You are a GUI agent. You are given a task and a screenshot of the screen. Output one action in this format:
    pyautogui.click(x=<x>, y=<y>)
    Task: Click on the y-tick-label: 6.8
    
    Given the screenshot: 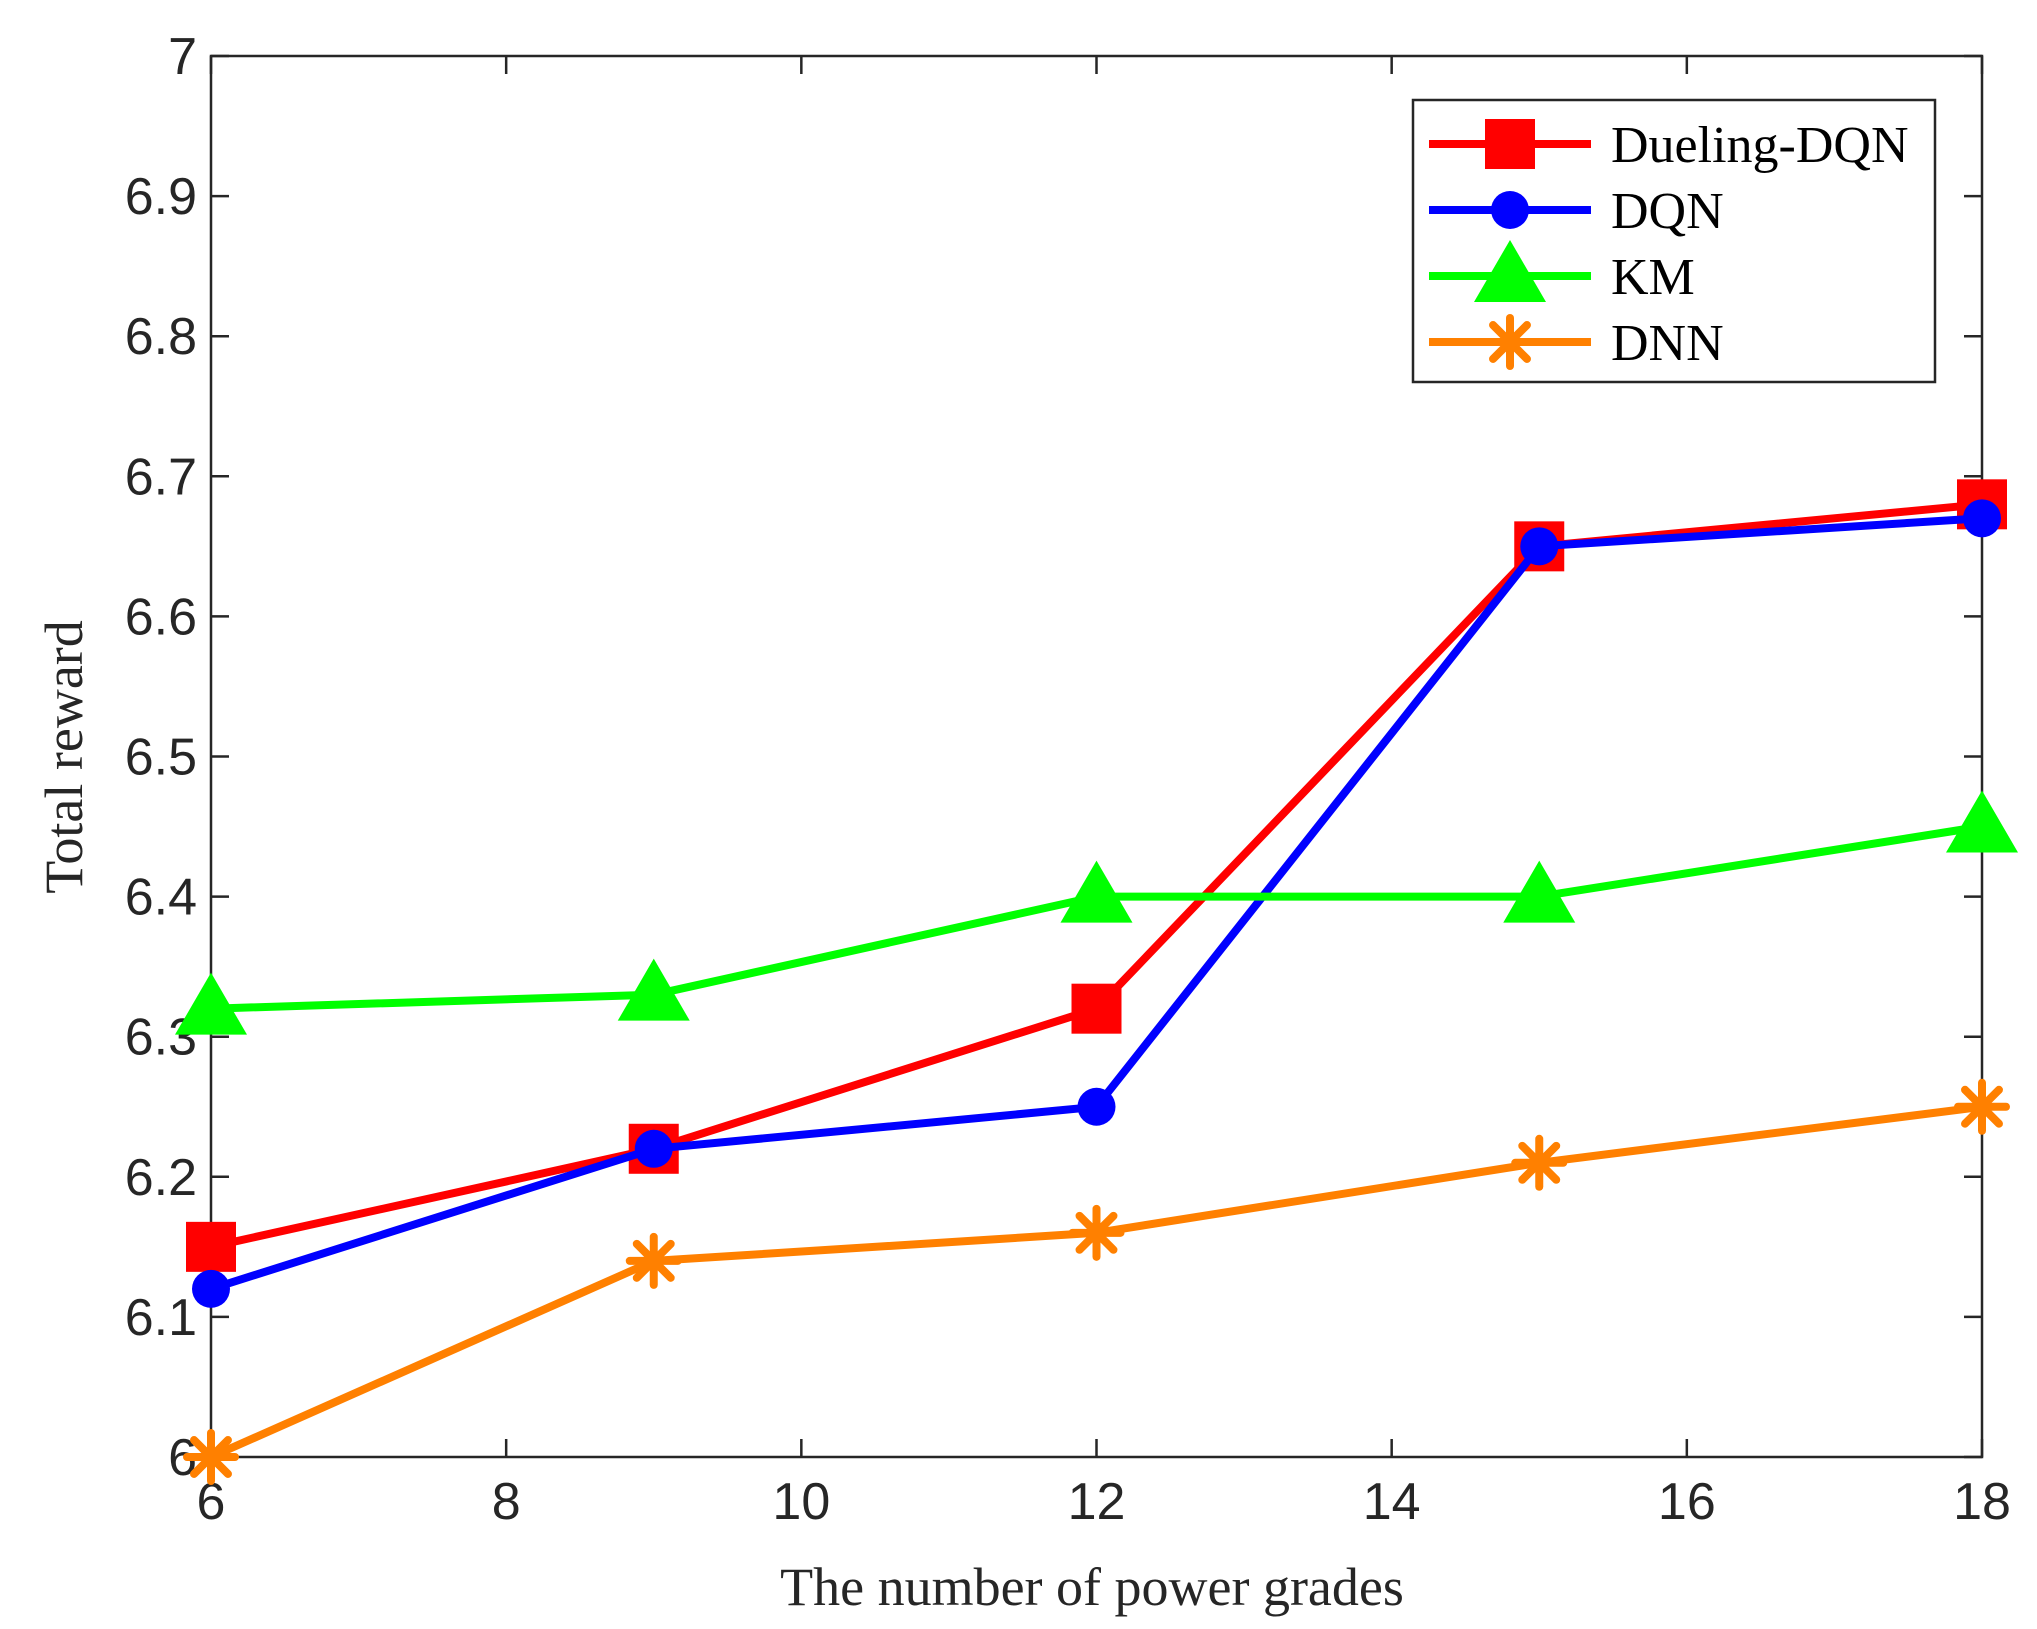 What is the action you would take?
    pyautogui.click(x=161, y=337)
    